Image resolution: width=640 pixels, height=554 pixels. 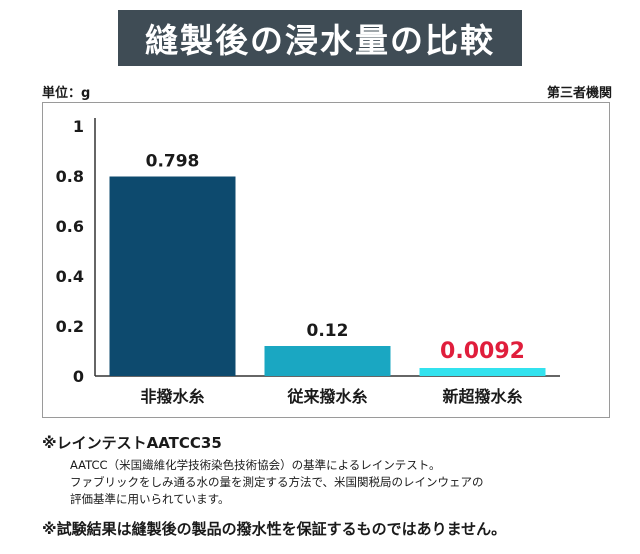 What do you see at coordinates (255, 465) in the screenshot?
I see `note-line: AATCC（米国繊維化学技術染色技術協会）の基準によるレインテスト。` at bounding box center [255, 465].